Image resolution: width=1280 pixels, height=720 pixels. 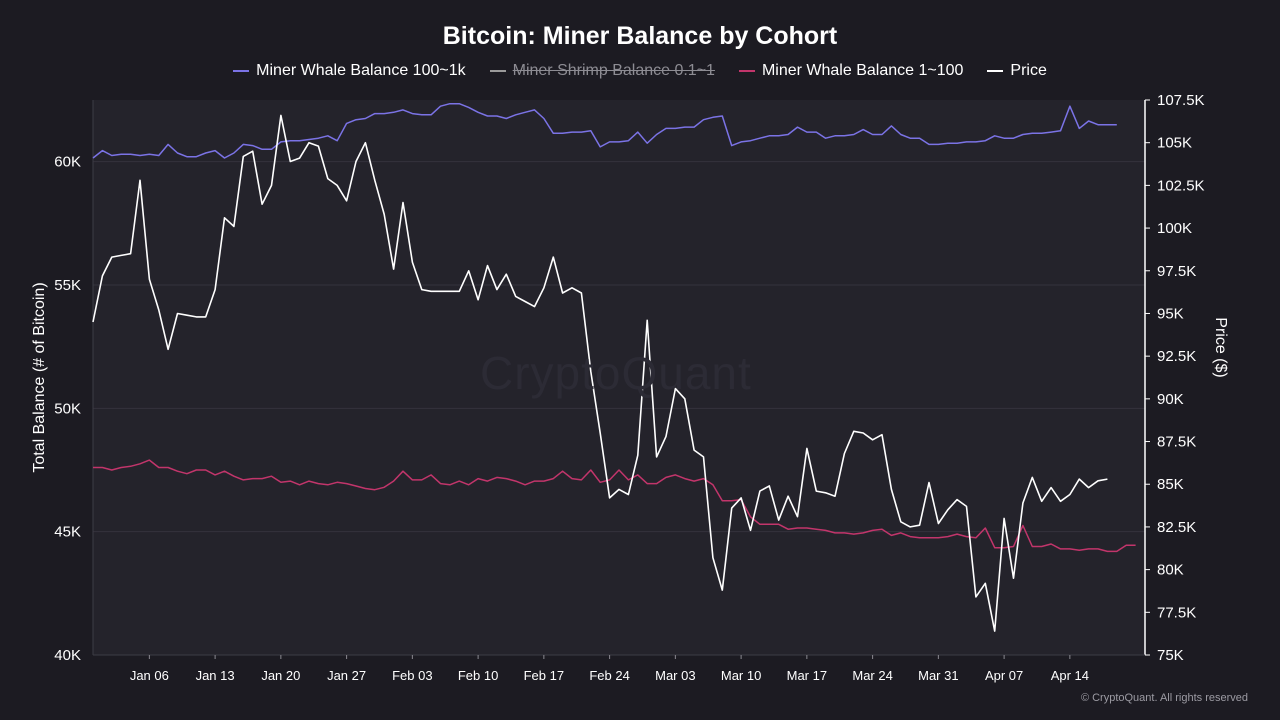 I want to click on legend-label: Miner Whale Balance 100~1k, so click(x=361, y=70).